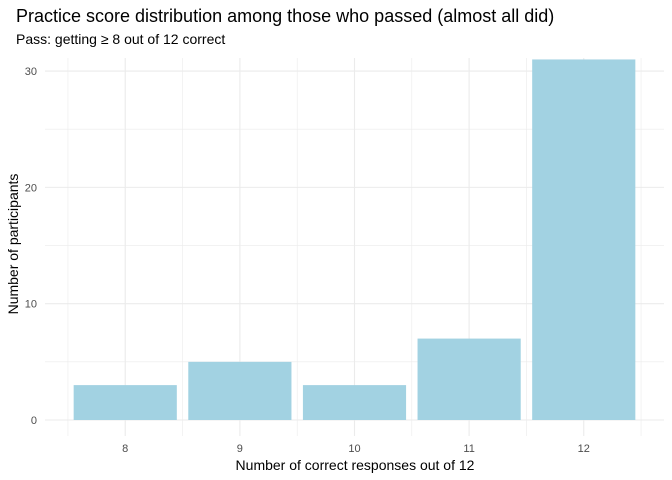  Describe the element at coordinates (34, 421) in the screenshot. I see `y-tick-label: 0` at that location.